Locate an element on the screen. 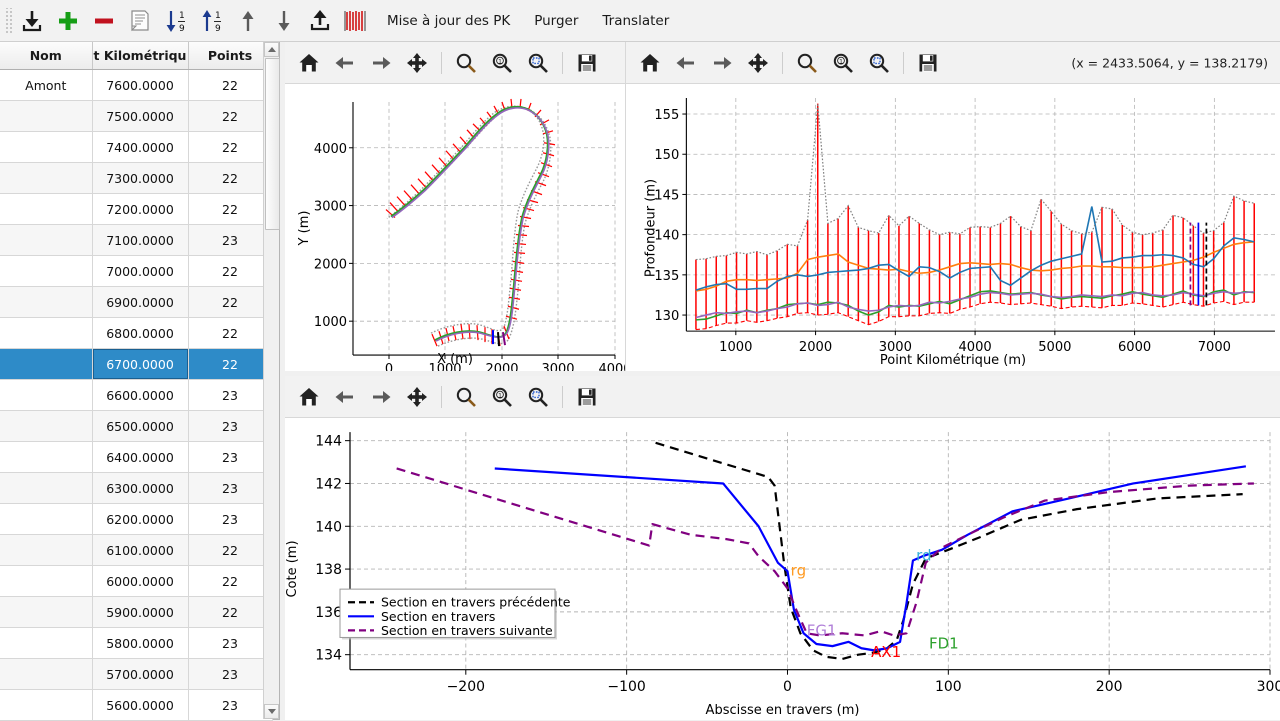  cell-pk: 6100.0000 is located at coordinates (140, 550).